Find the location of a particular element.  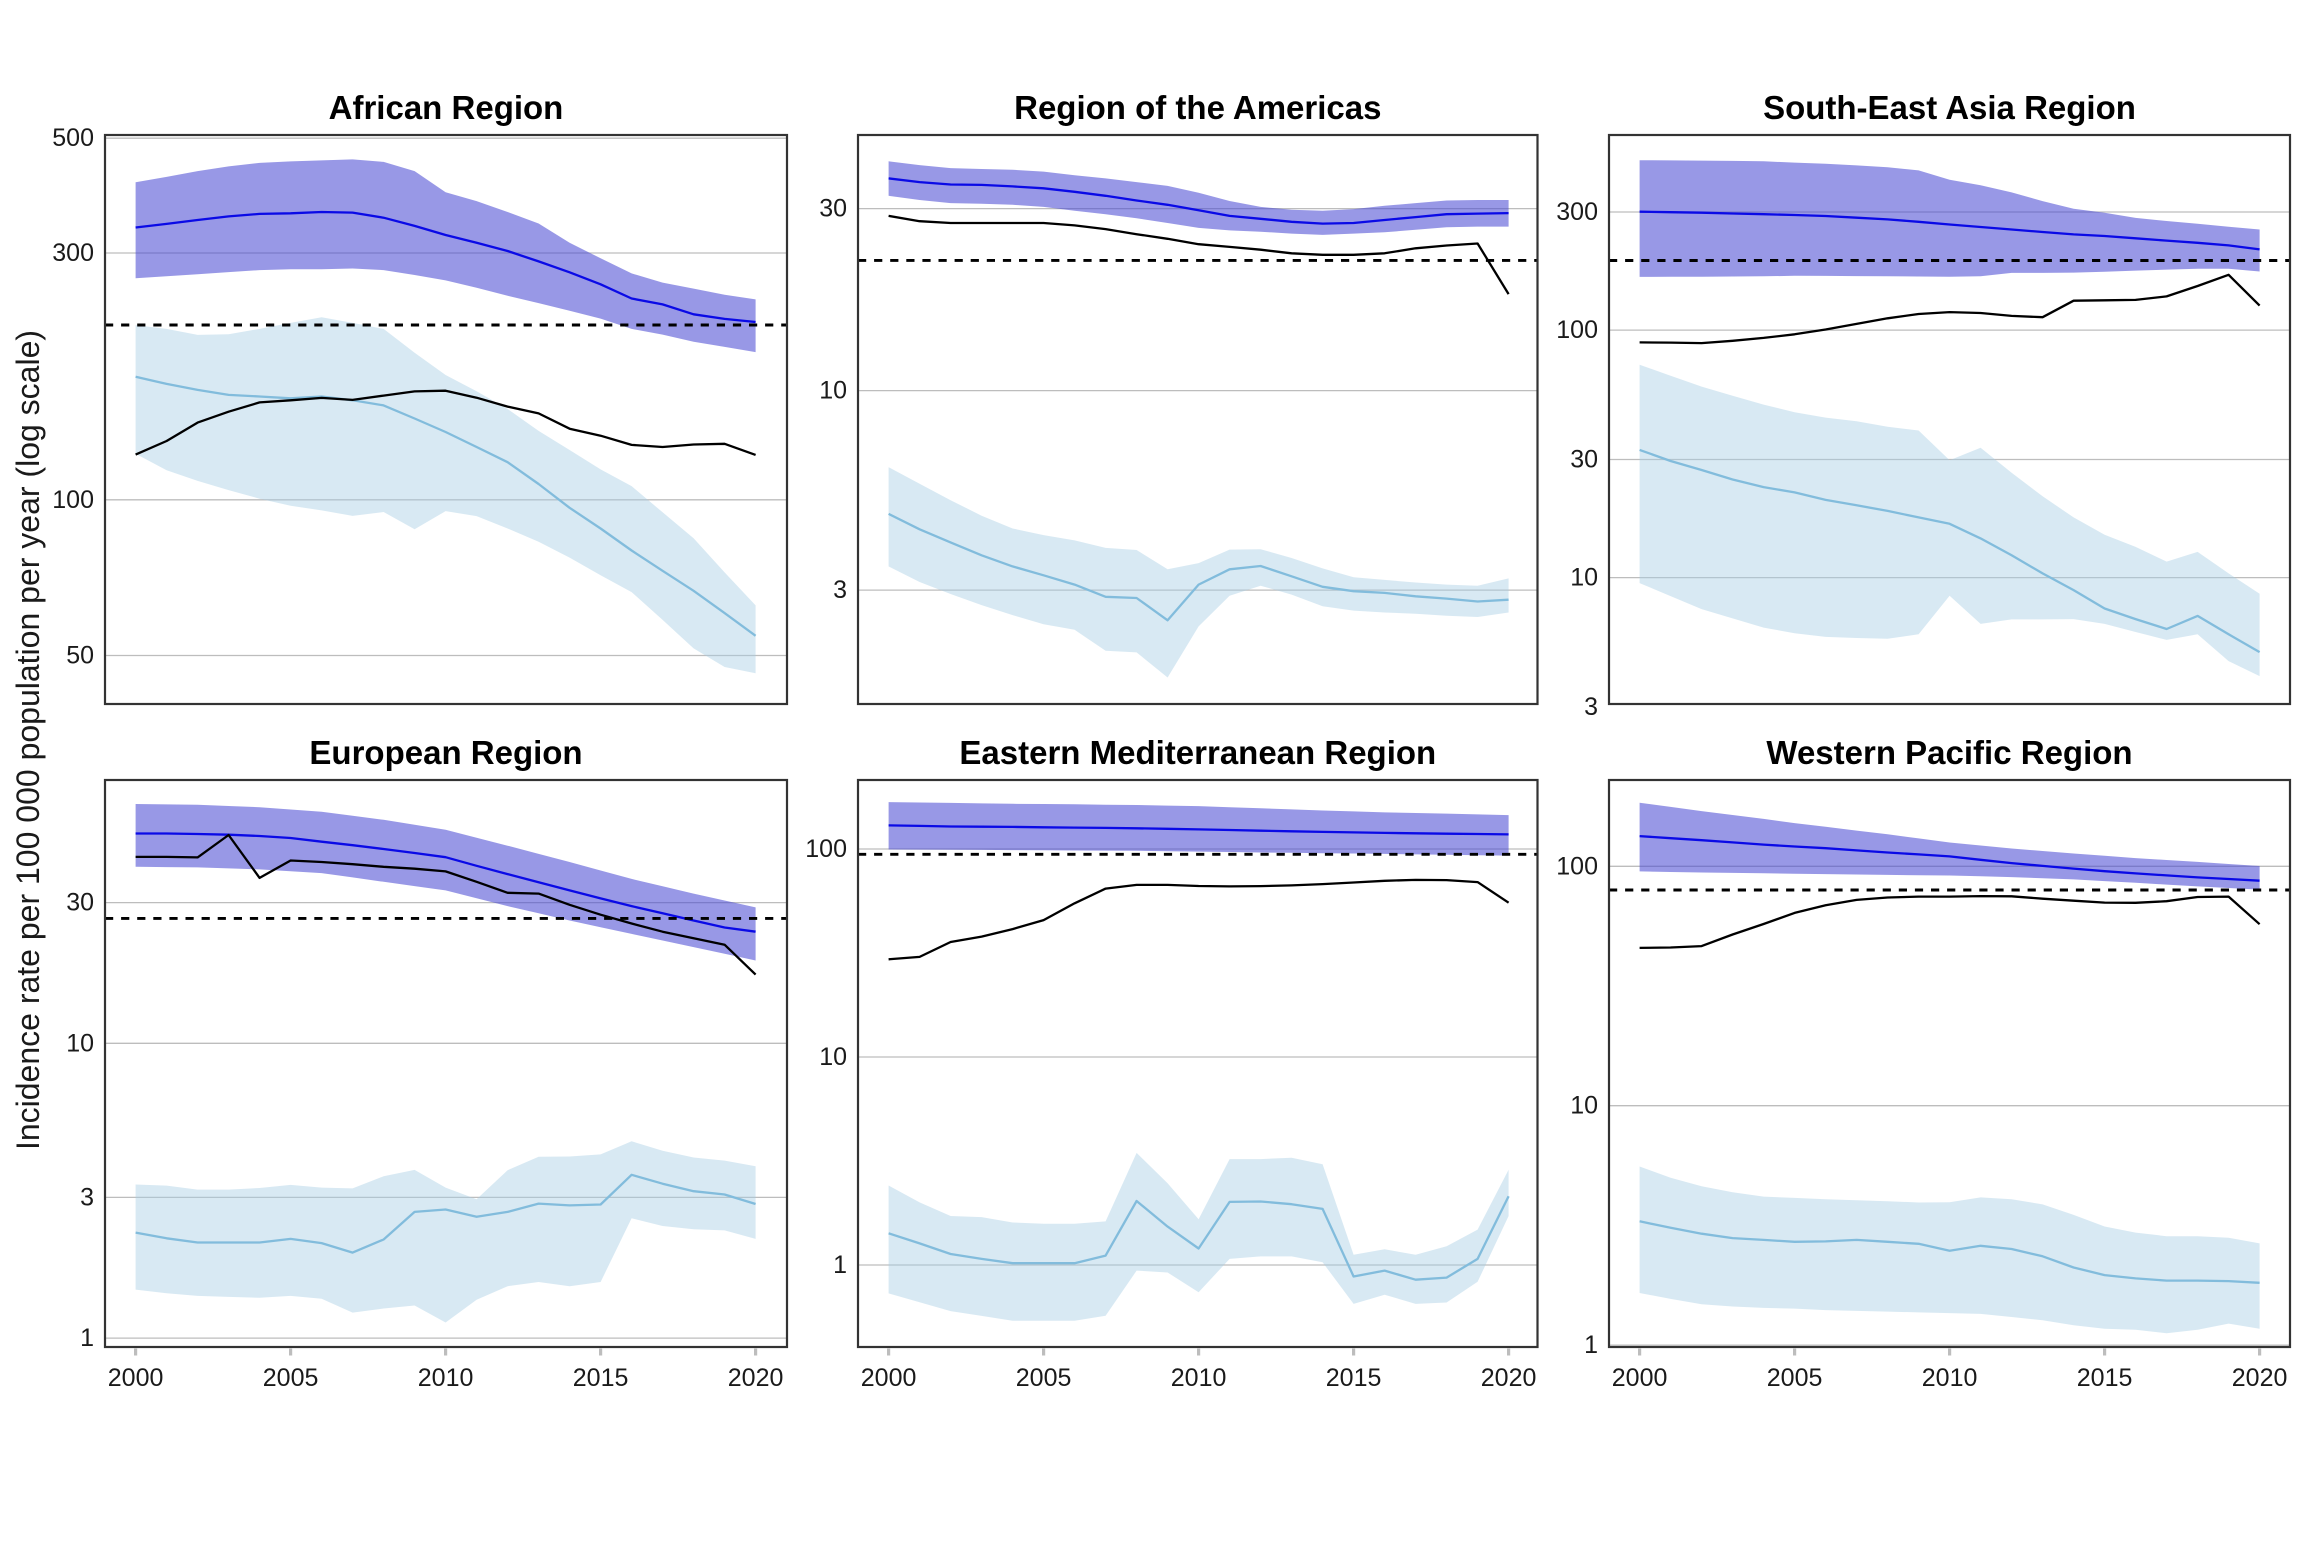

svg-text: African Region is located at coordinates (446, 107).